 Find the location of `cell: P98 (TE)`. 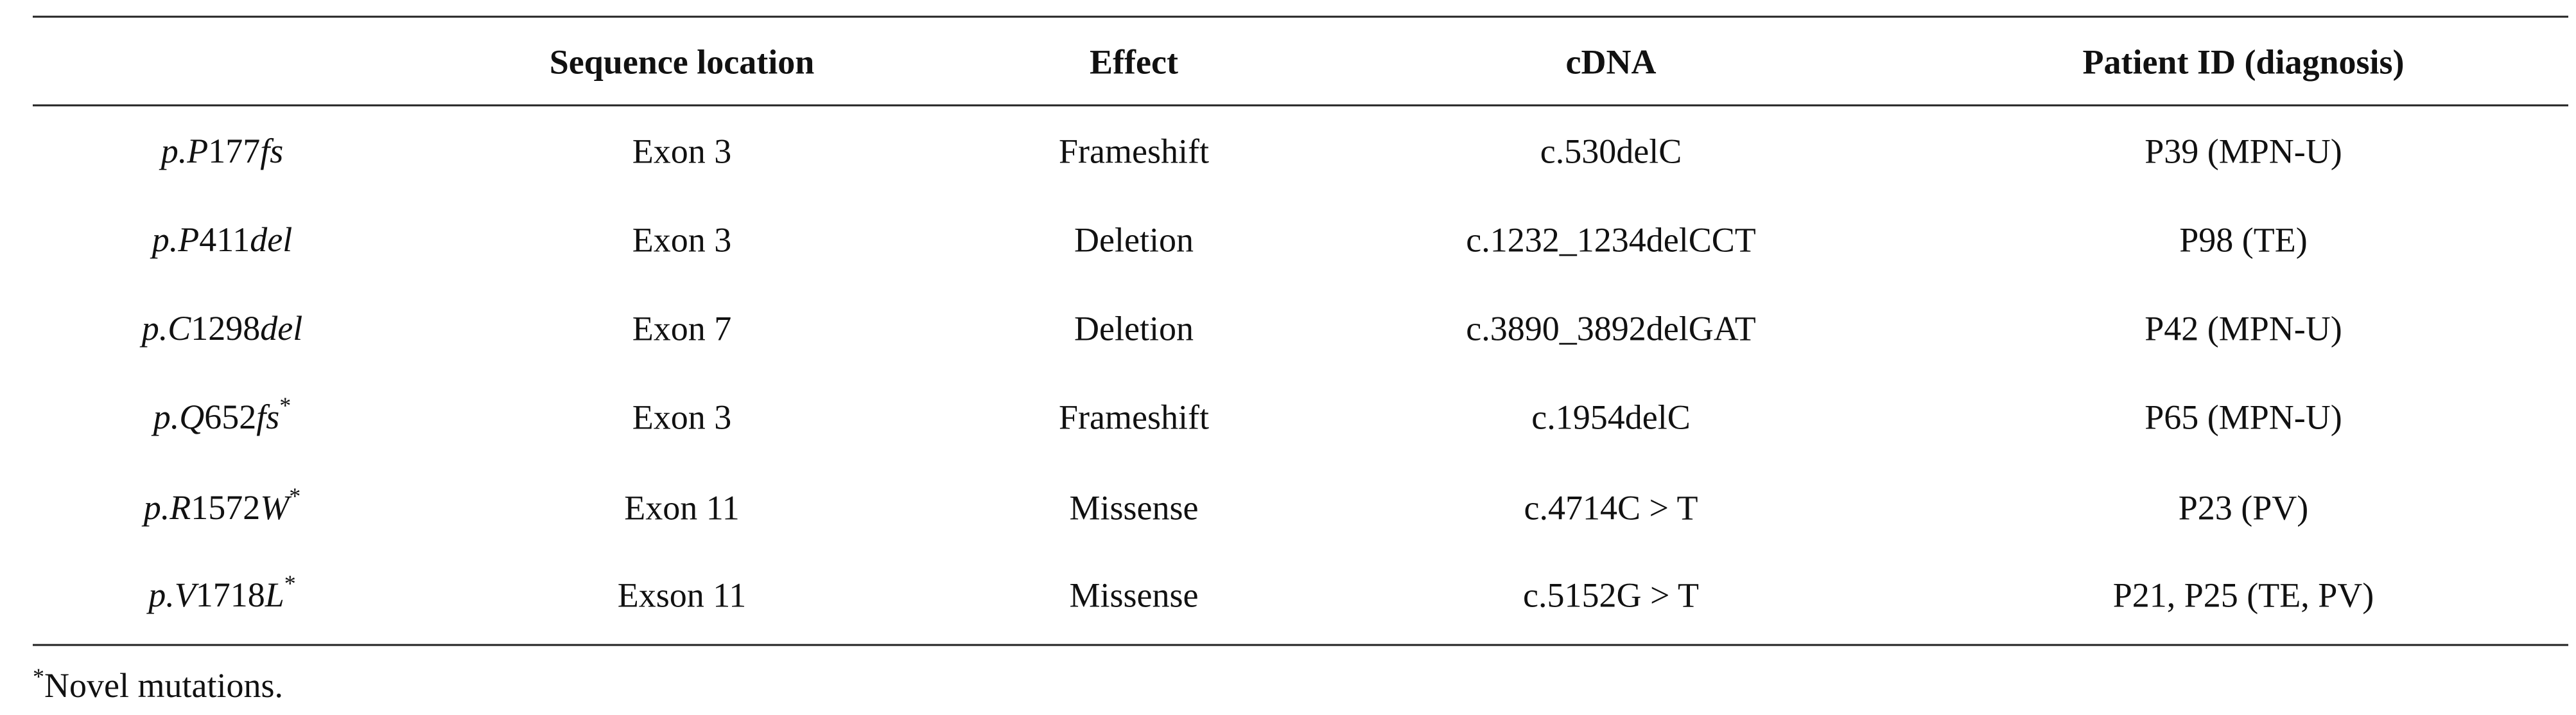

cell: P98 (TE) is located at coordinates (2243, 239).